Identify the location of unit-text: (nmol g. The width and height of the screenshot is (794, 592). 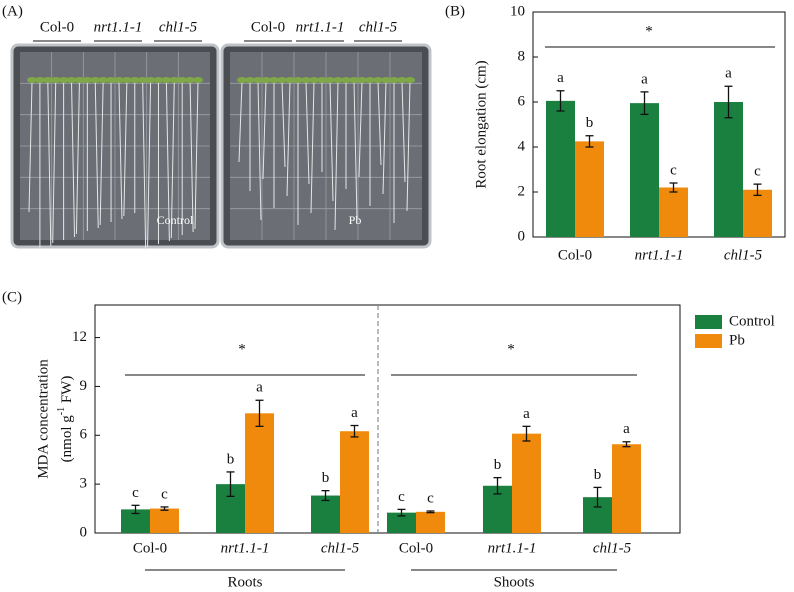
(67, 439).